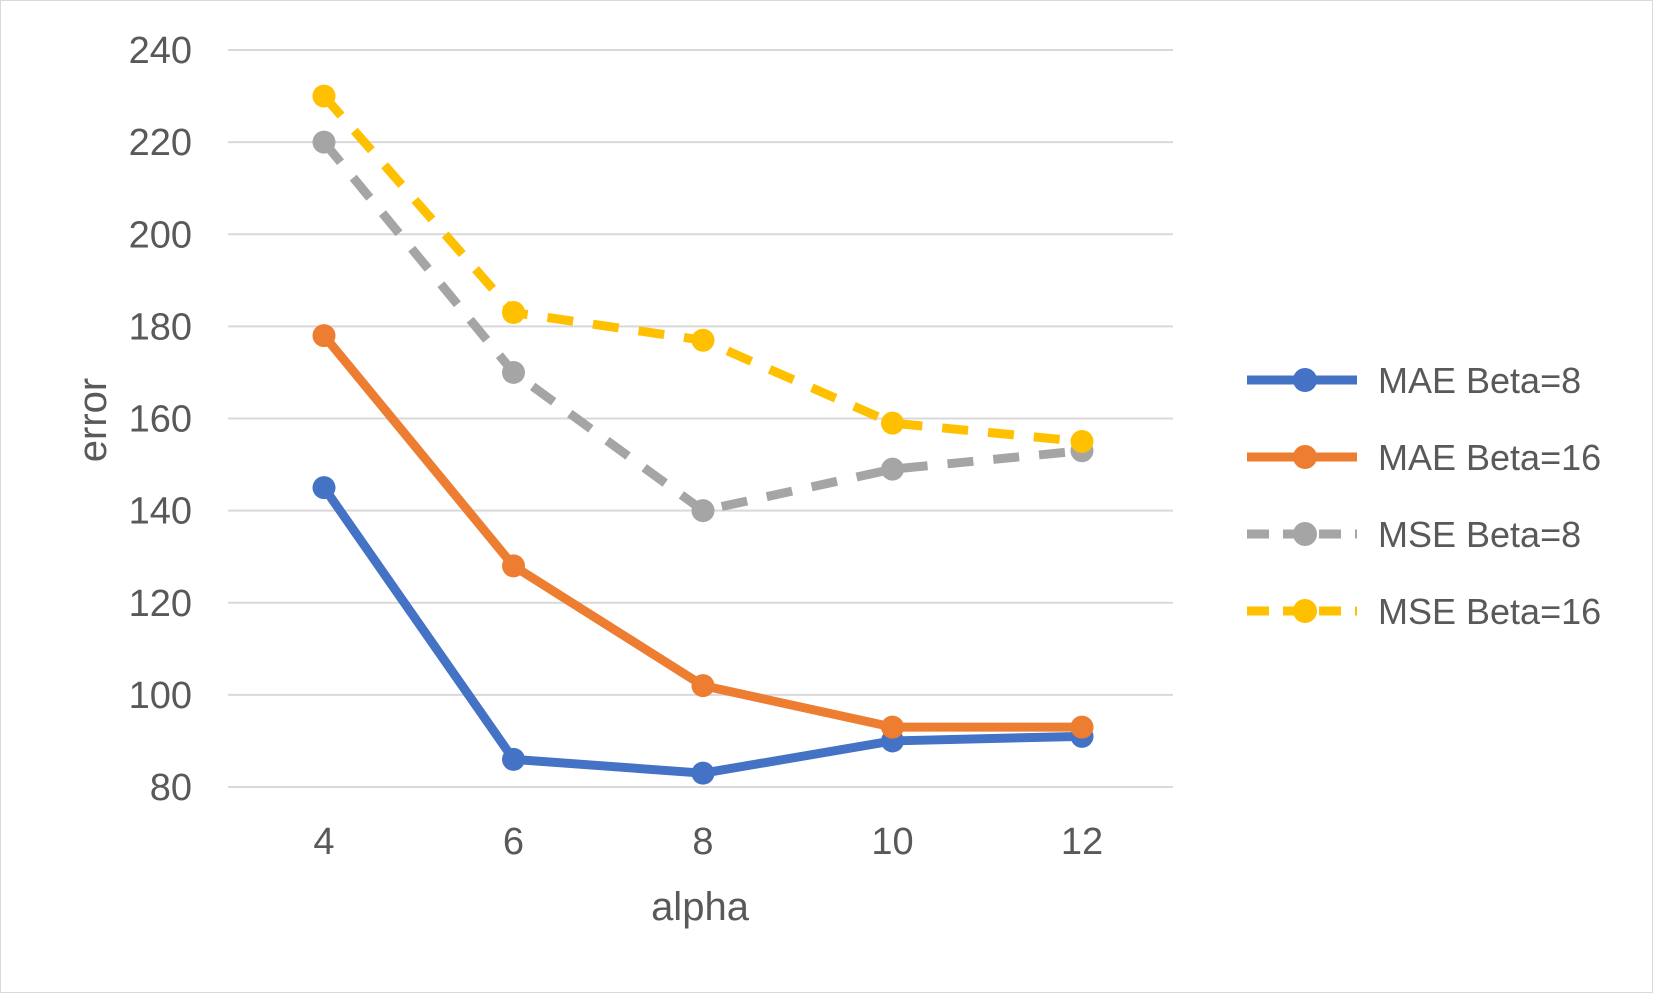 This screenshot has width=1653, height=993. Describe the element at coordinates (1479, 534) in the screenshot. I see `legend-label: MSE Beta=8` at that location.